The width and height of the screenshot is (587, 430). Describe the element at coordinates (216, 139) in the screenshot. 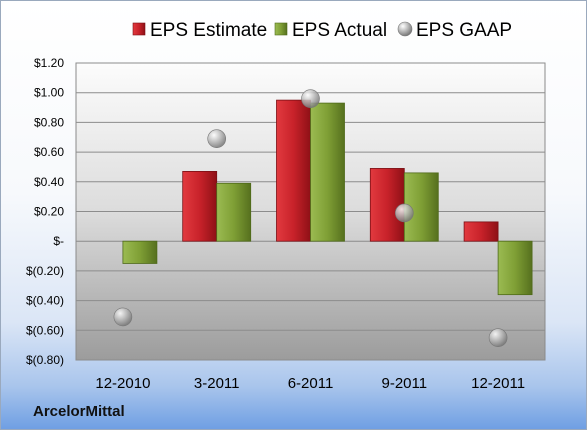

I see `marker-eps-gaap-3-2011` at that location.